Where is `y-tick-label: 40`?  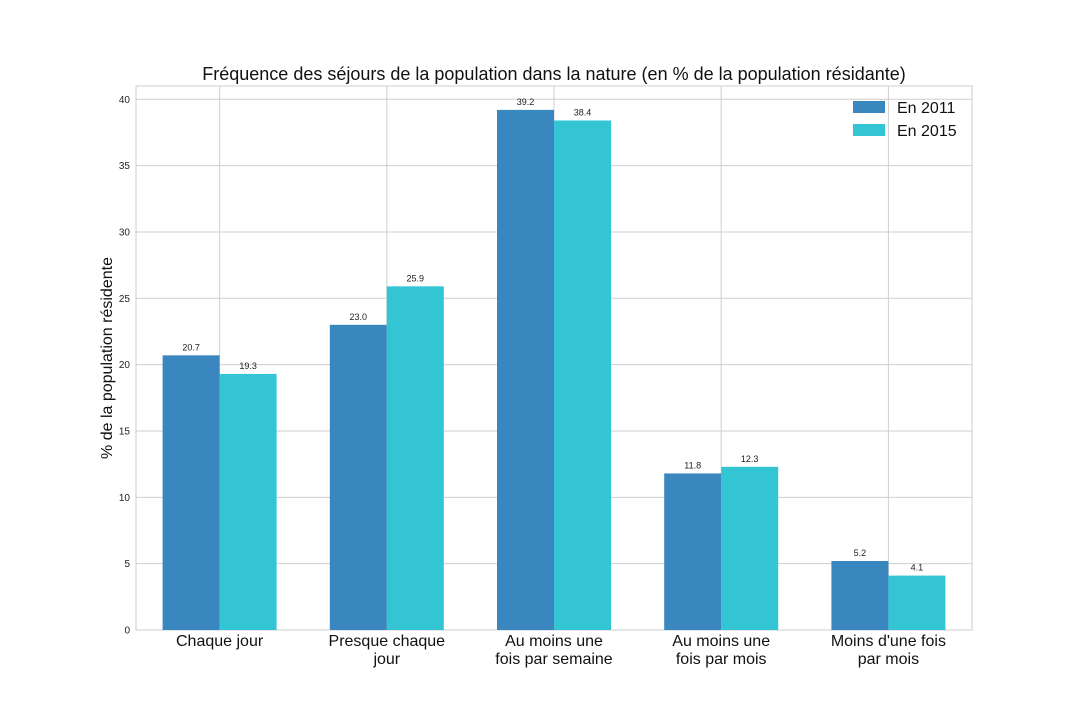 y-tick-label: 40 is located at coordinates (125, 100).